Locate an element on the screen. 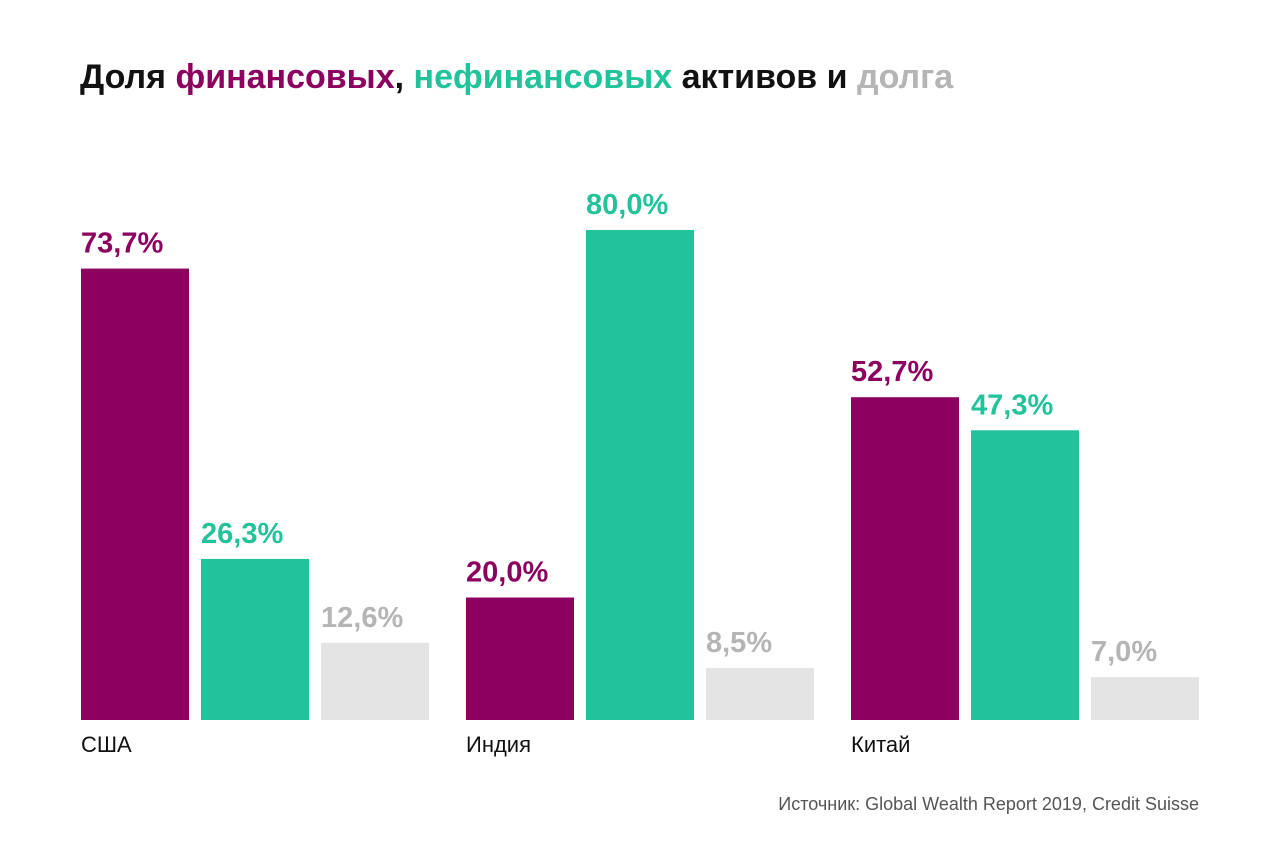 The height and width of the screenshot is (853, 1280). title-part-2: , is located at coordinates (404, 77).